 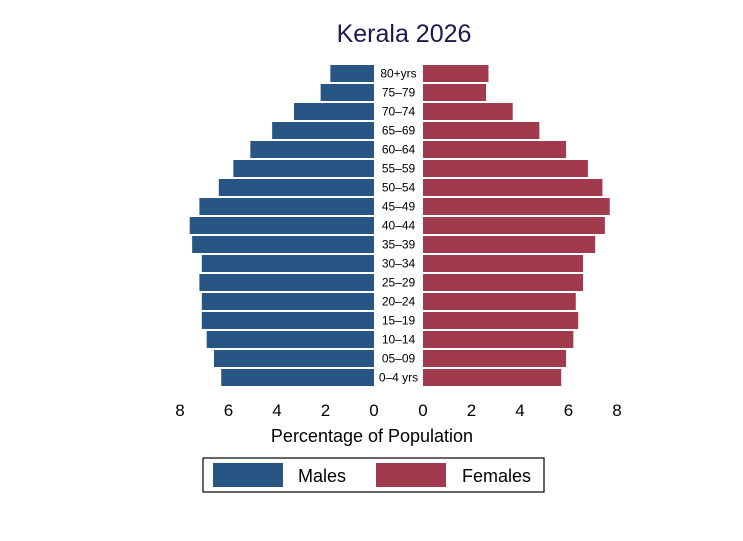 What do you see at coordinates (422, 410) in the screenshot?
I see `female-tick-label: 0` at bounding box center [422, 410].